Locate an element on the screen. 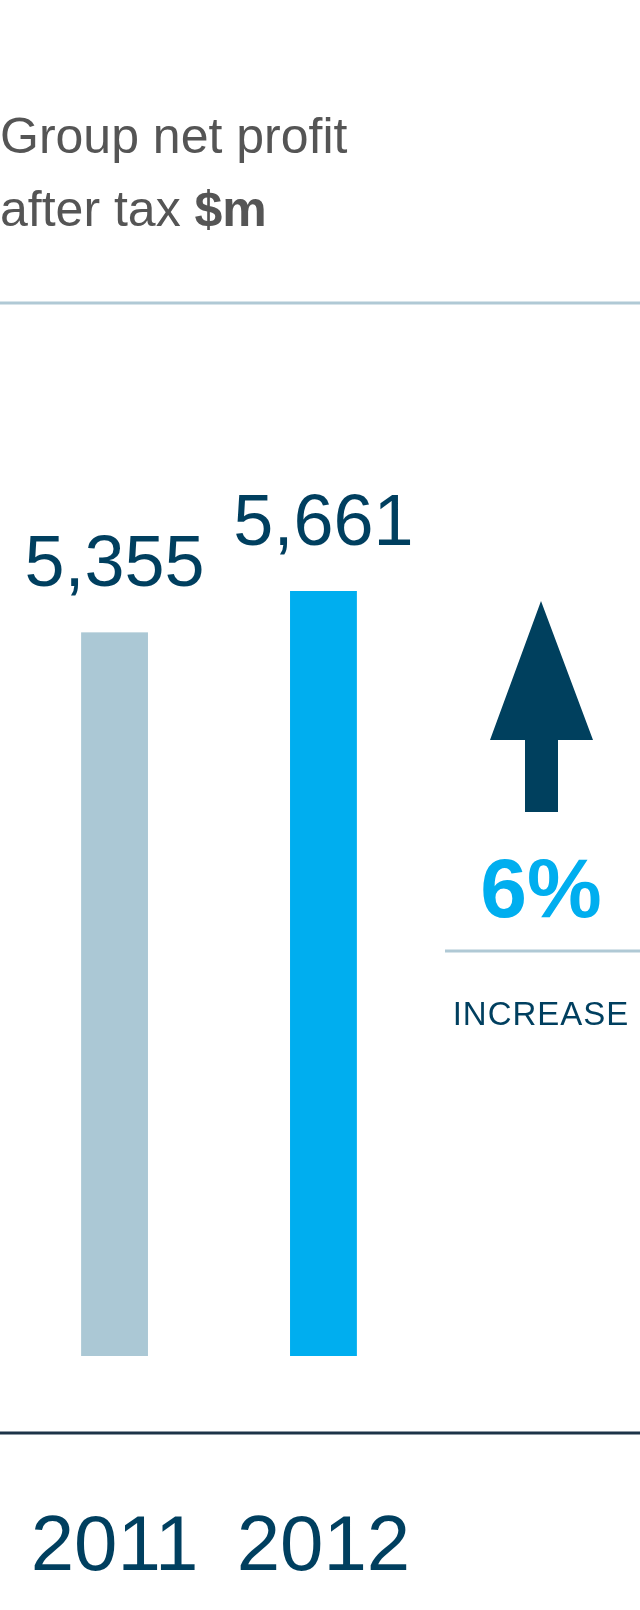  chart-title: Group net profit after tax $m is located at coordinates (174, 172).